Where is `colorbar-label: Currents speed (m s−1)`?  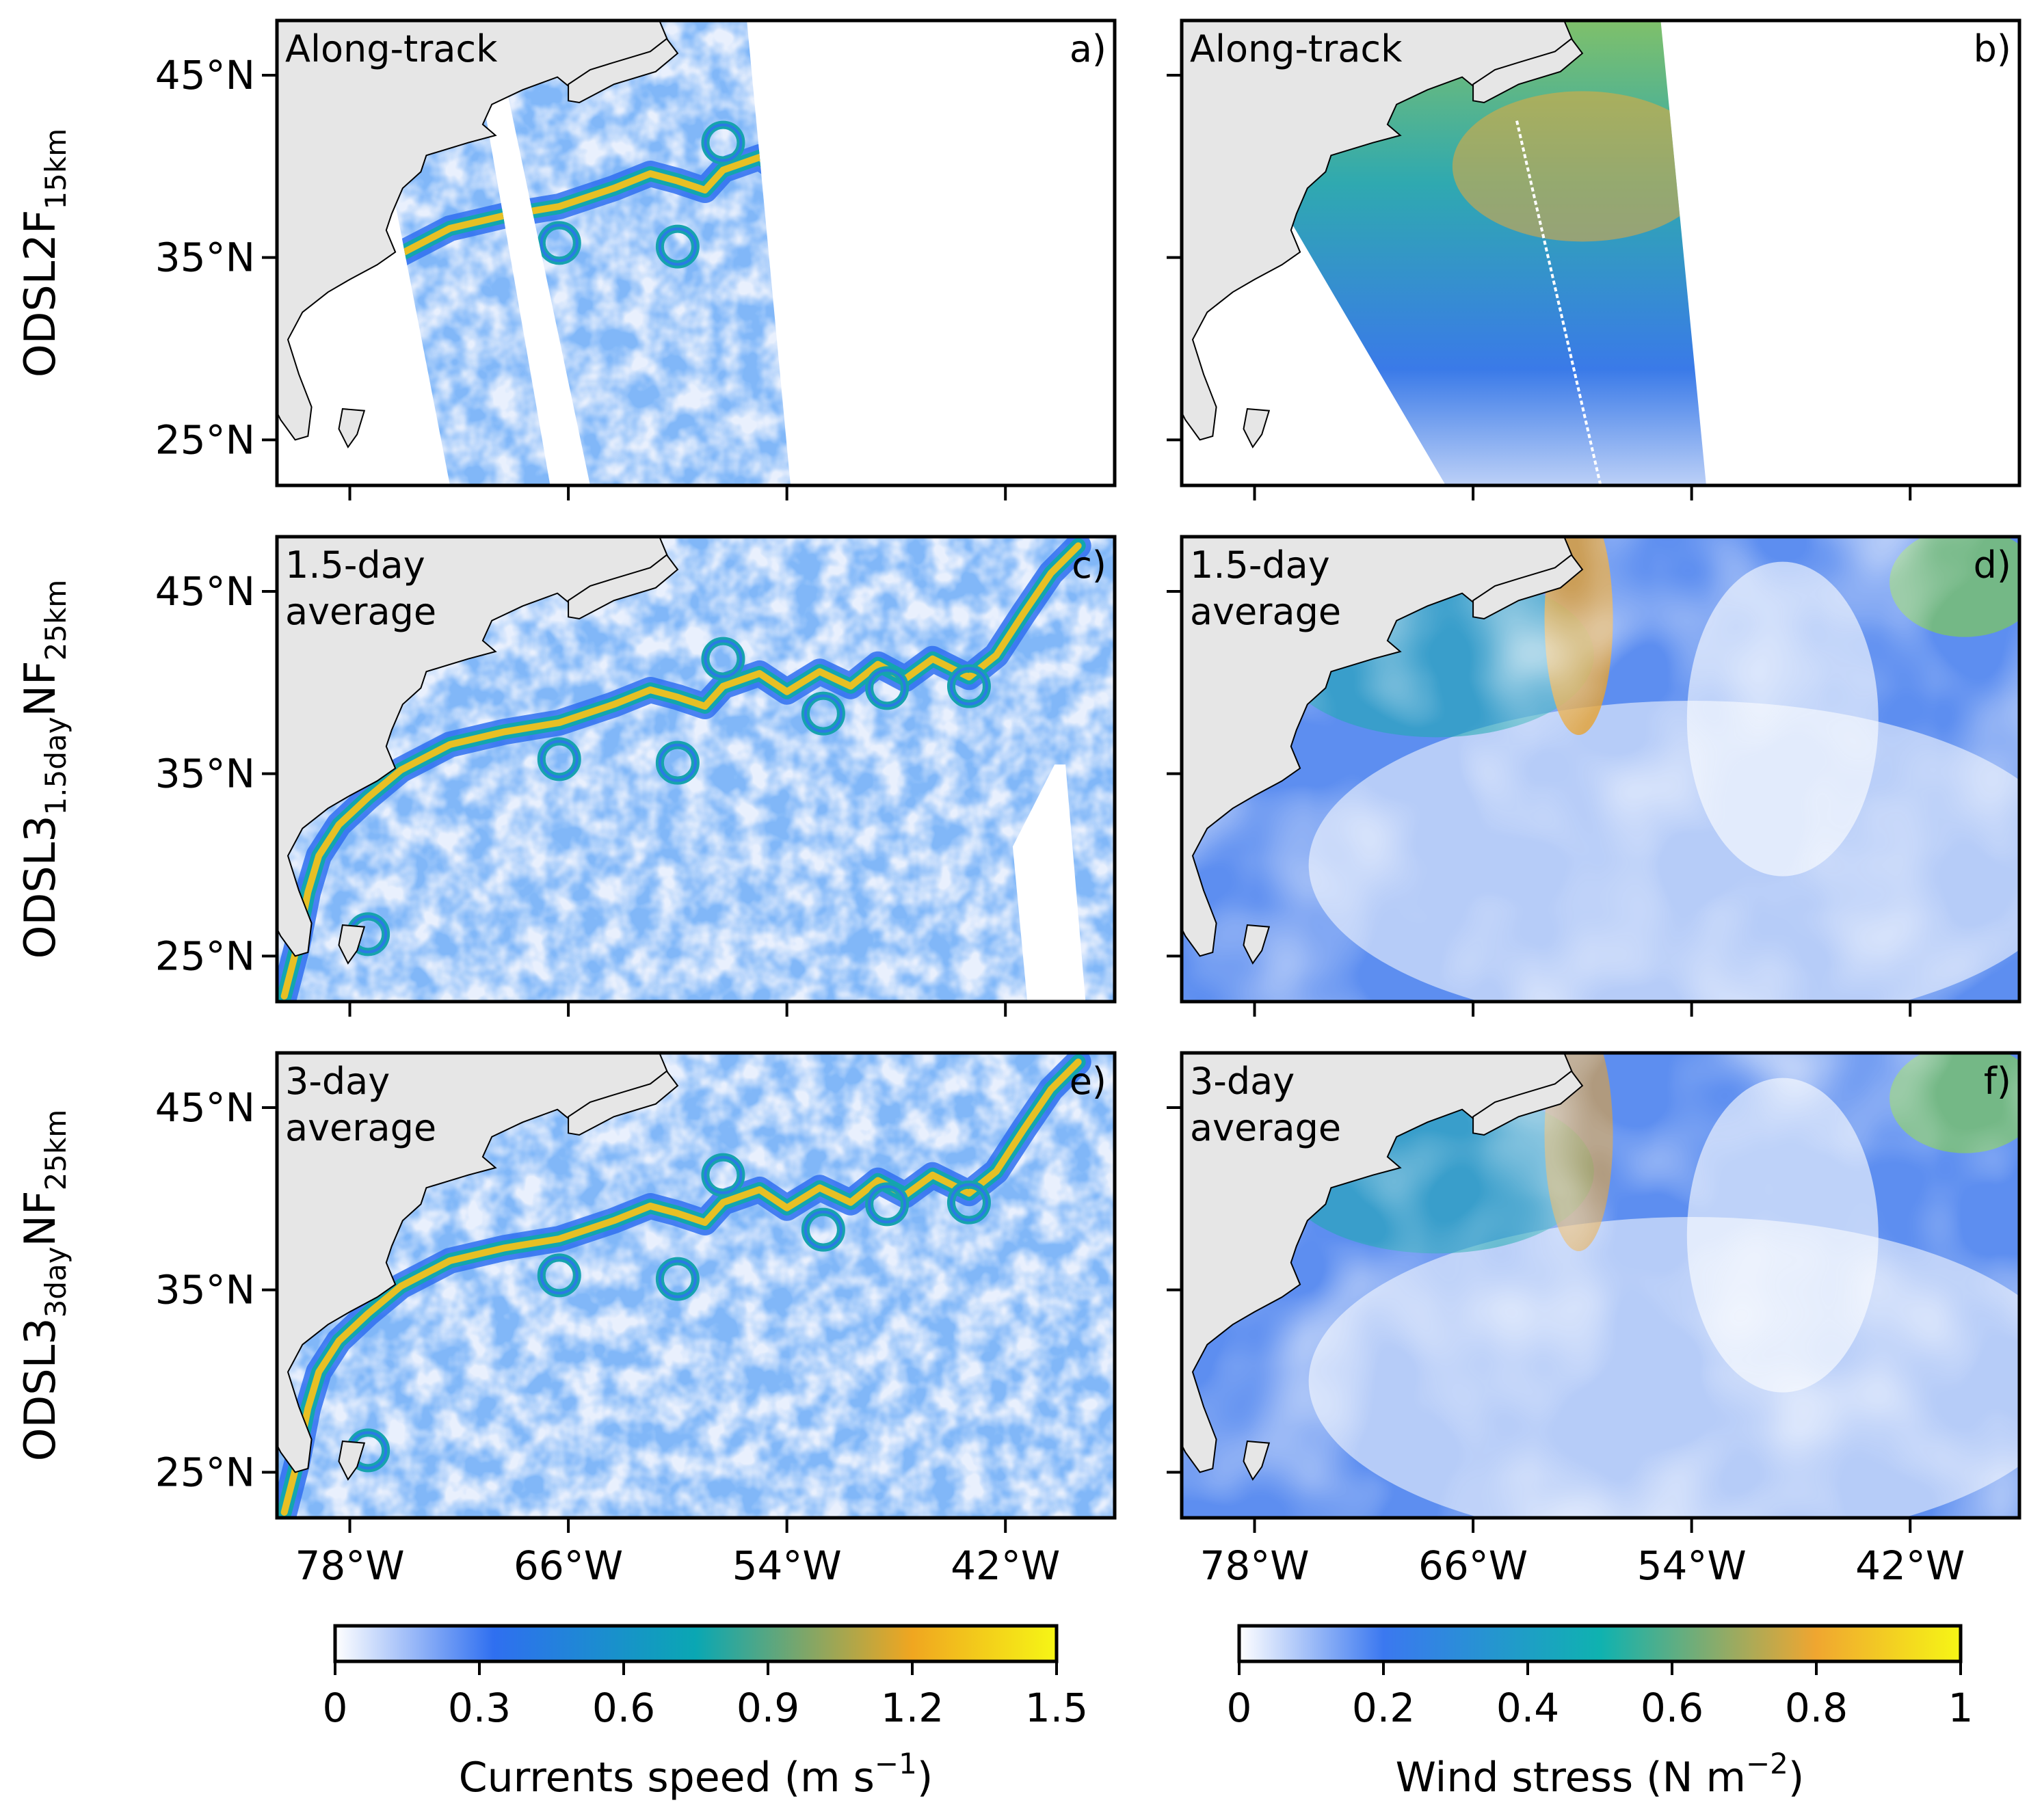
colorbar-label: Currents speed (m s−1) is located at coordinates (696, 1774).